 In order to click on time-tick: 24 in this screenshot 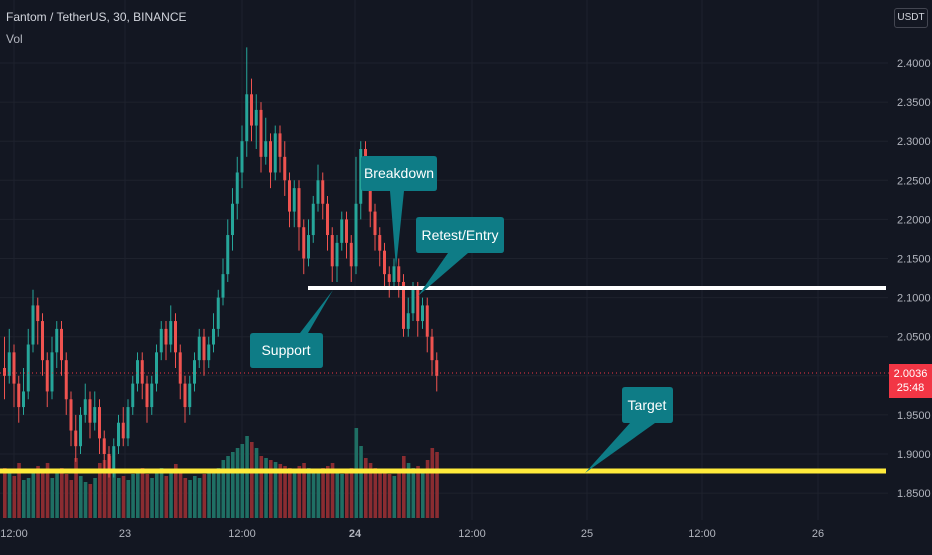, I will do `click(355, 534)`.